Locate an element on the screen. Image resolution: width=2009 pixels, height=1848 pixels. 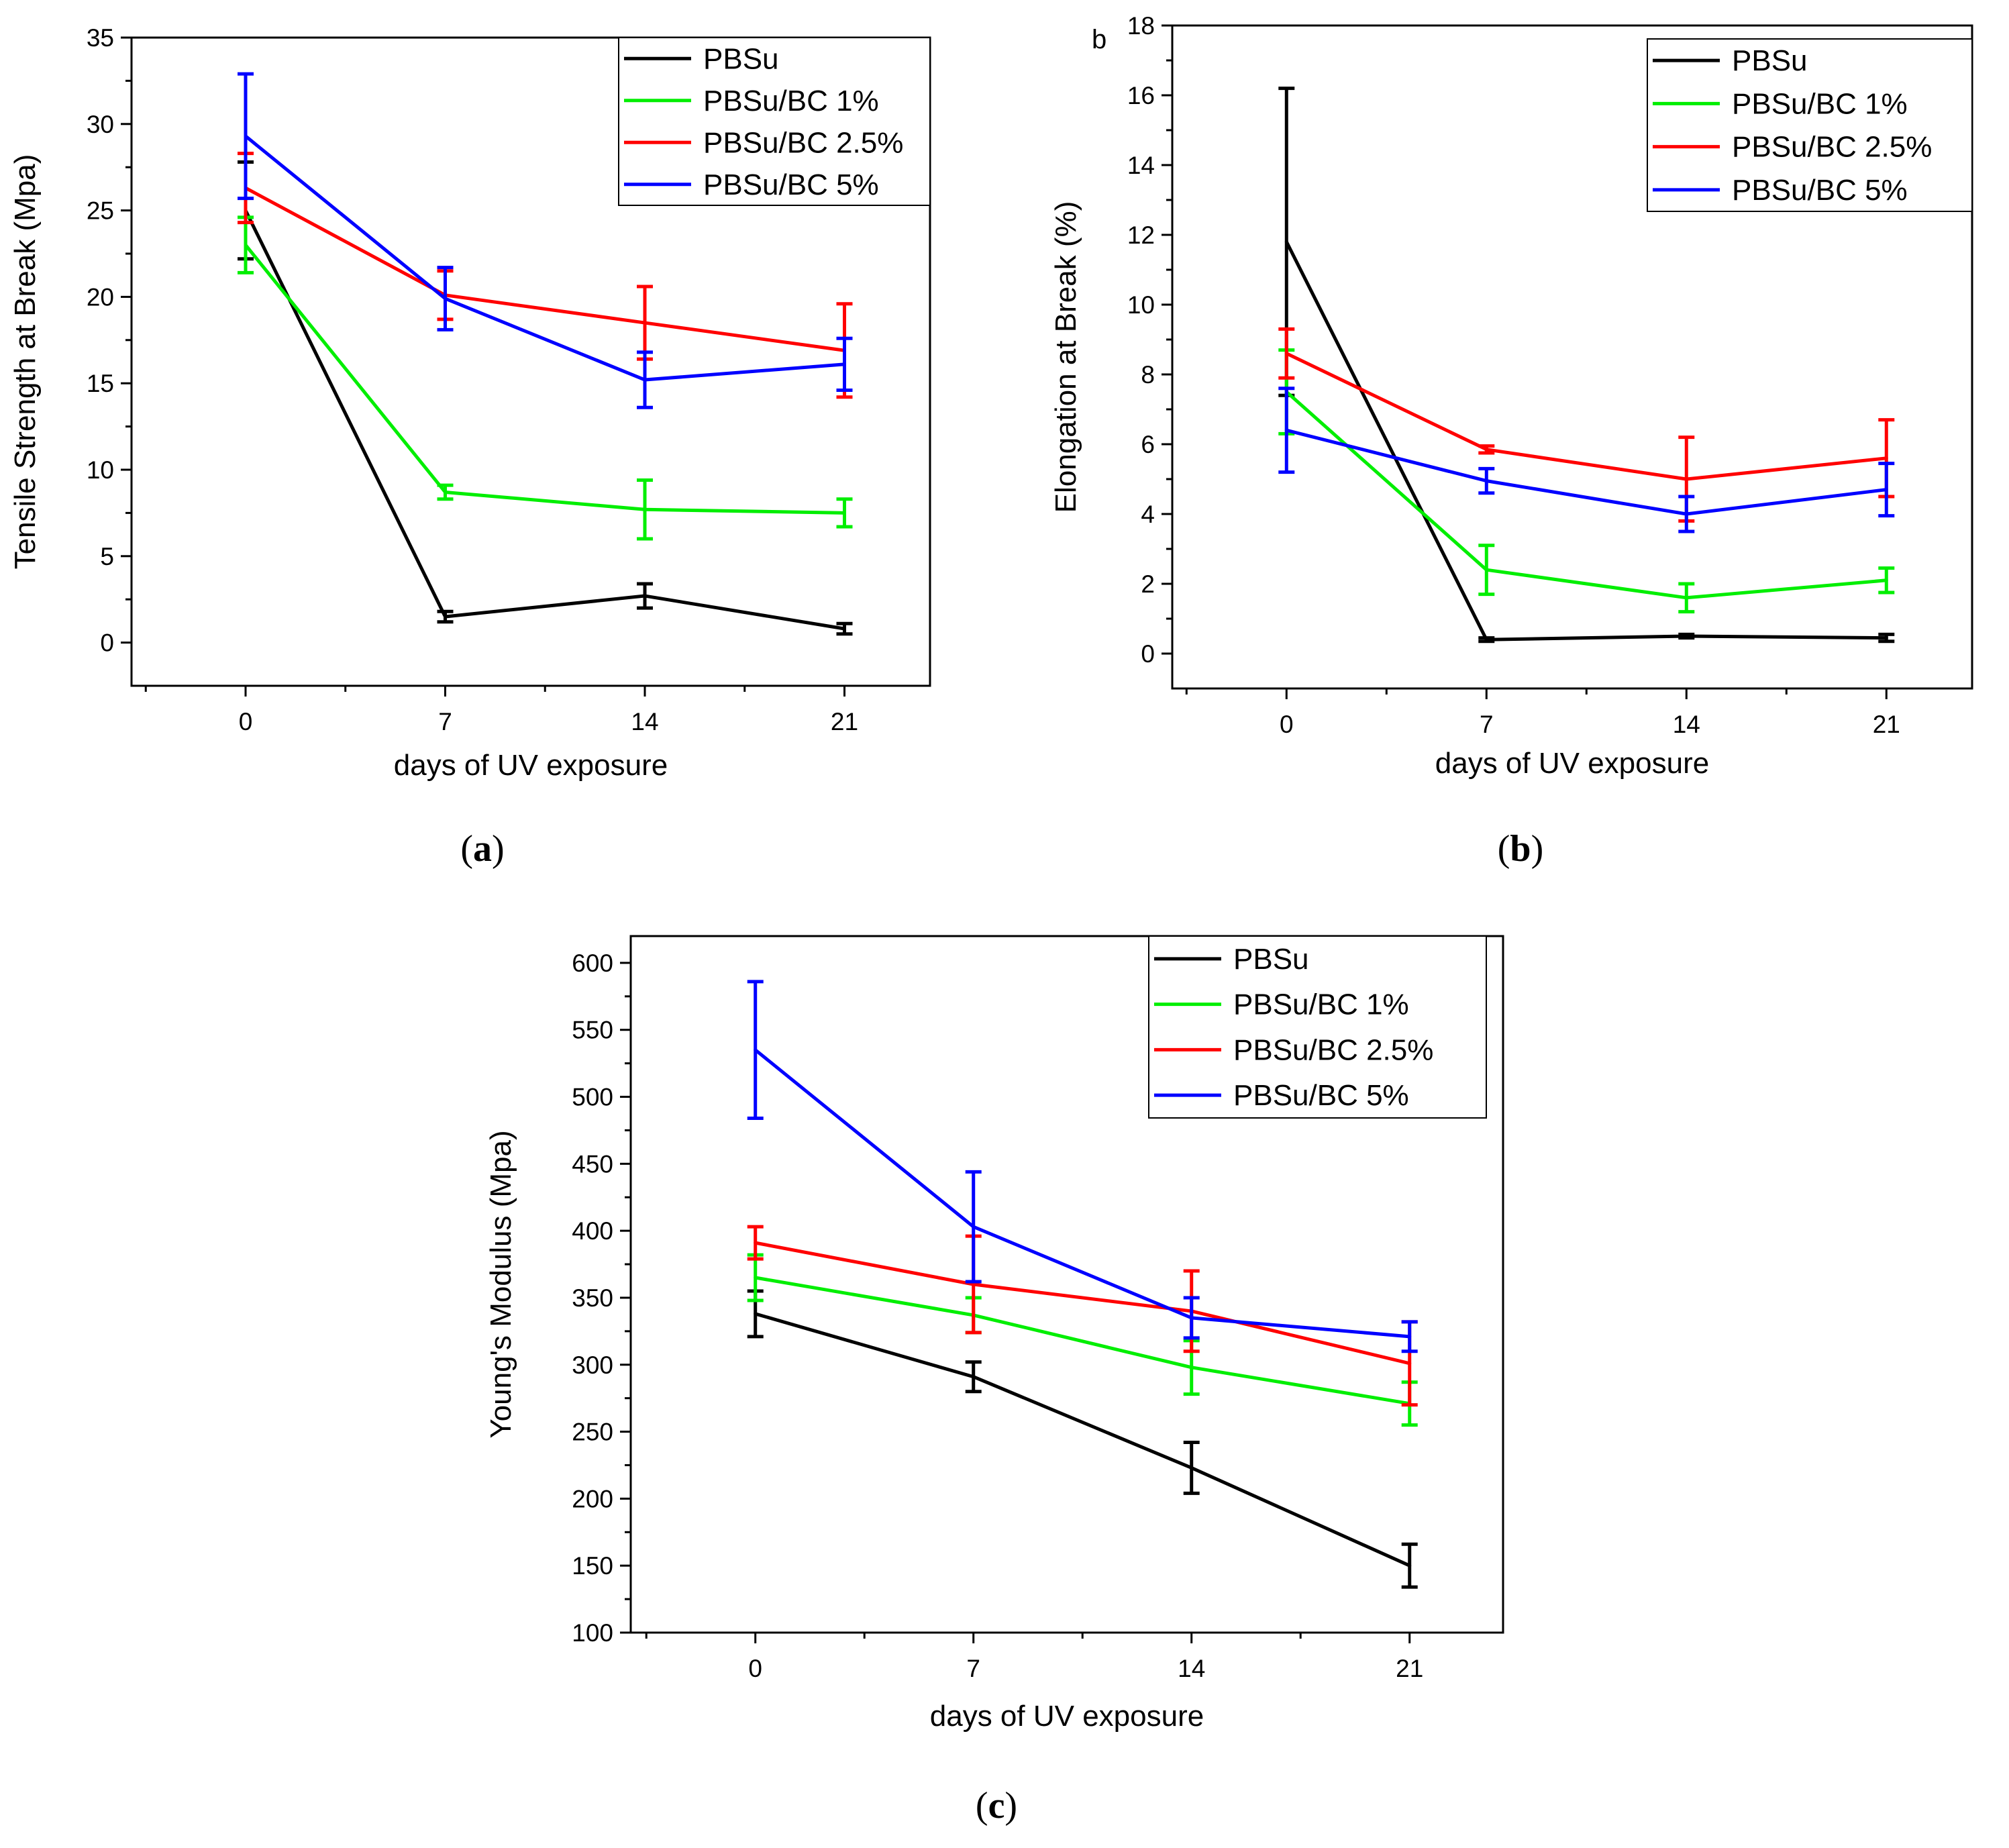
panel-caption-open: ( is located at coordinates (982, 1806).